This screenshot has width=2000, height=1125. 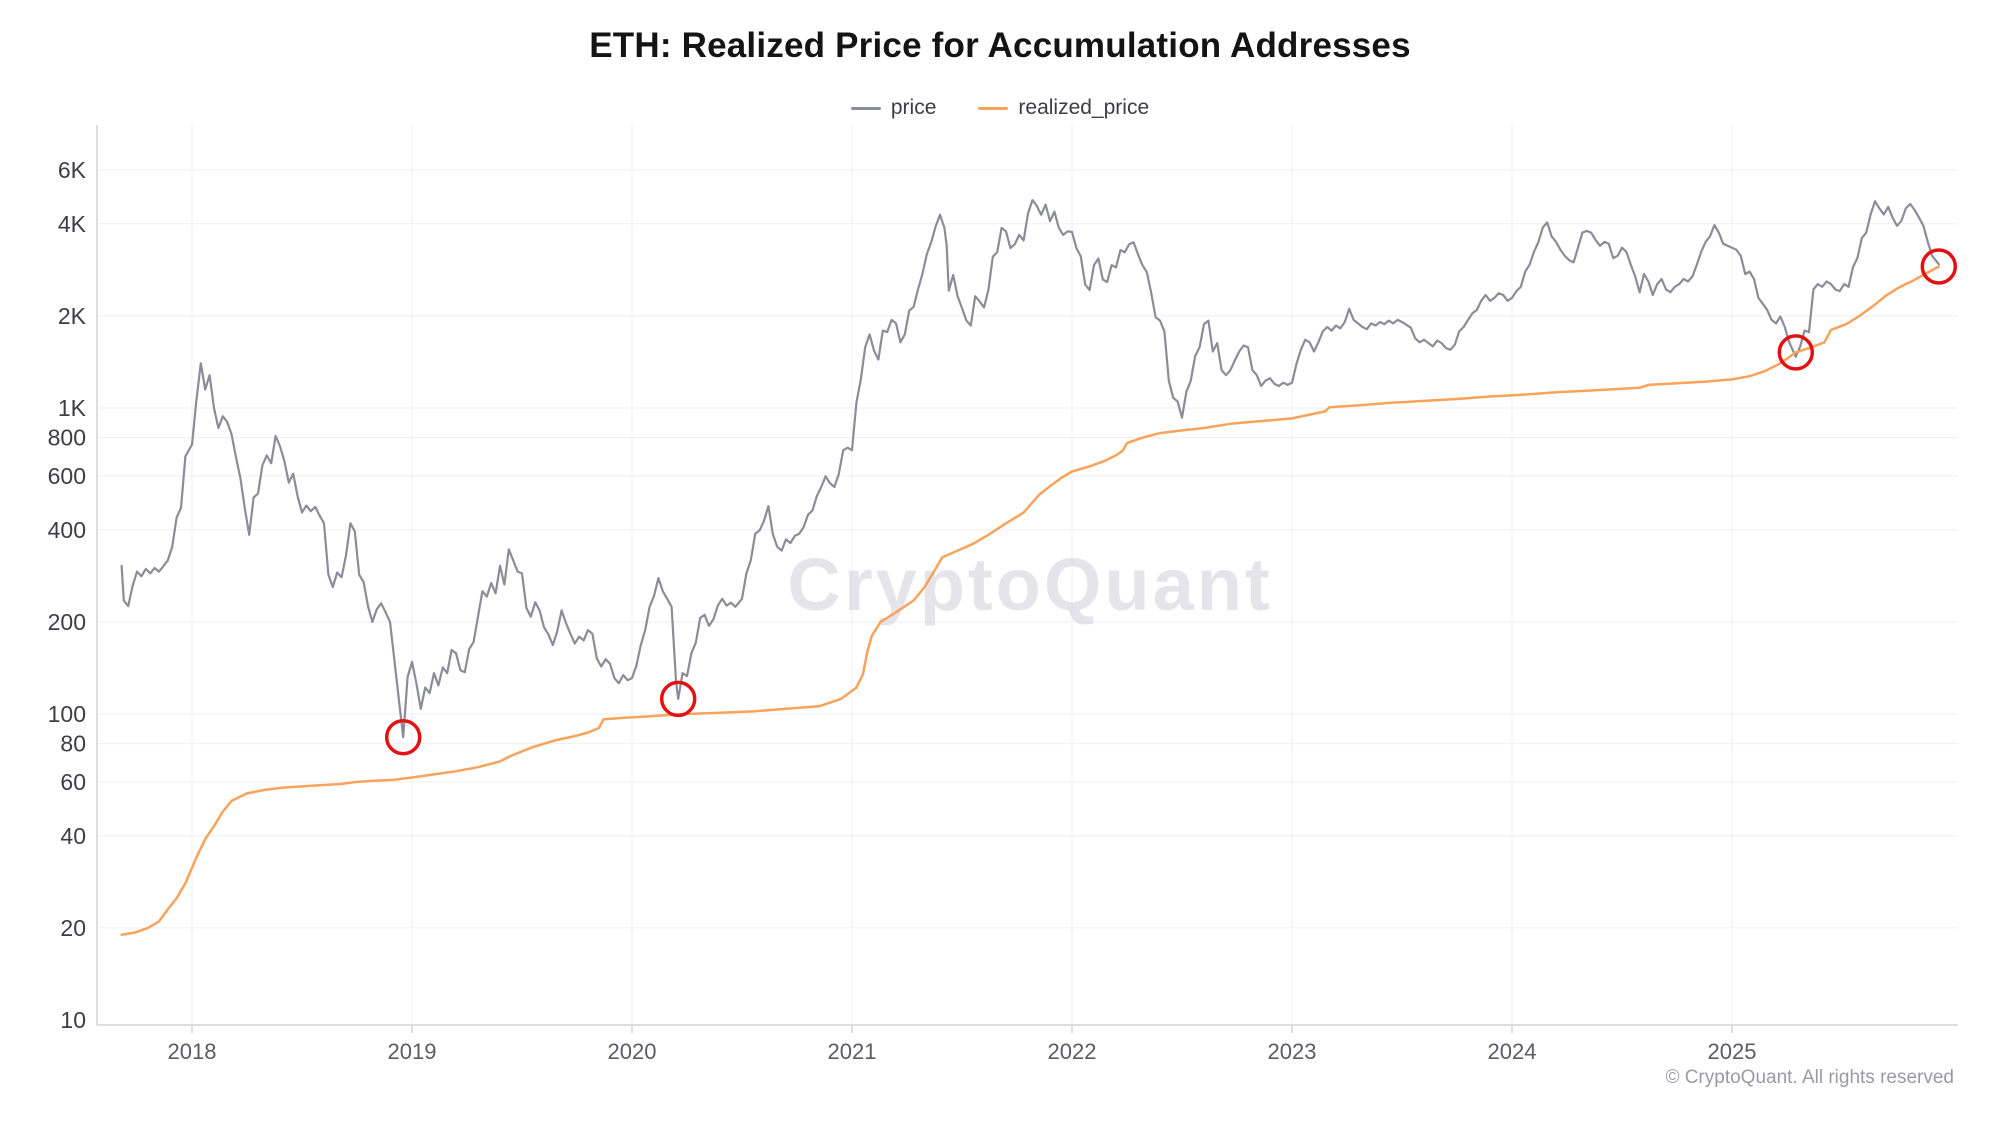 What do you see at coordinates (993, 108) in the screenshot?
I see `realized-price-line-swatch` at bounding box center [993, 108].